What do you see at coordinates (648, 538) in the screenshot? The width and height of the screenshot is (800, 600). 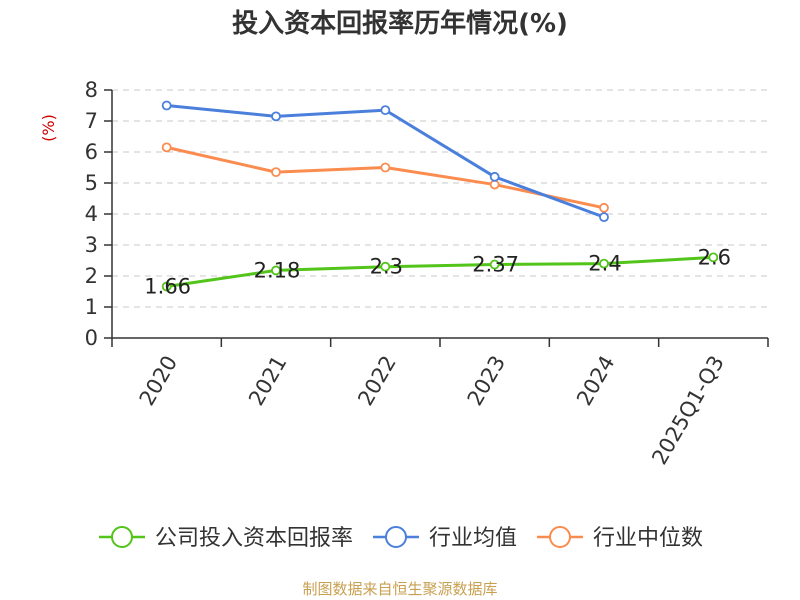 I see `legend-label: 行业中位数` at bounding box center [648, 538].